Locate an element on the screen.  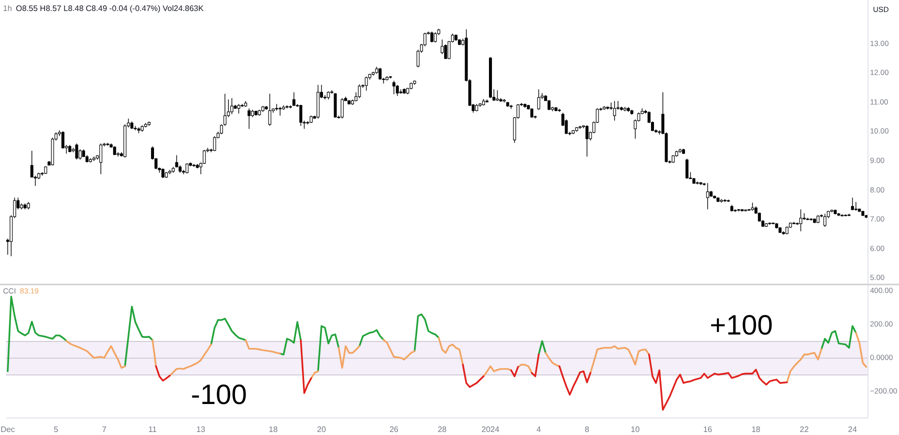
x-tick-label: 13 is located at coordinates (201, 429).